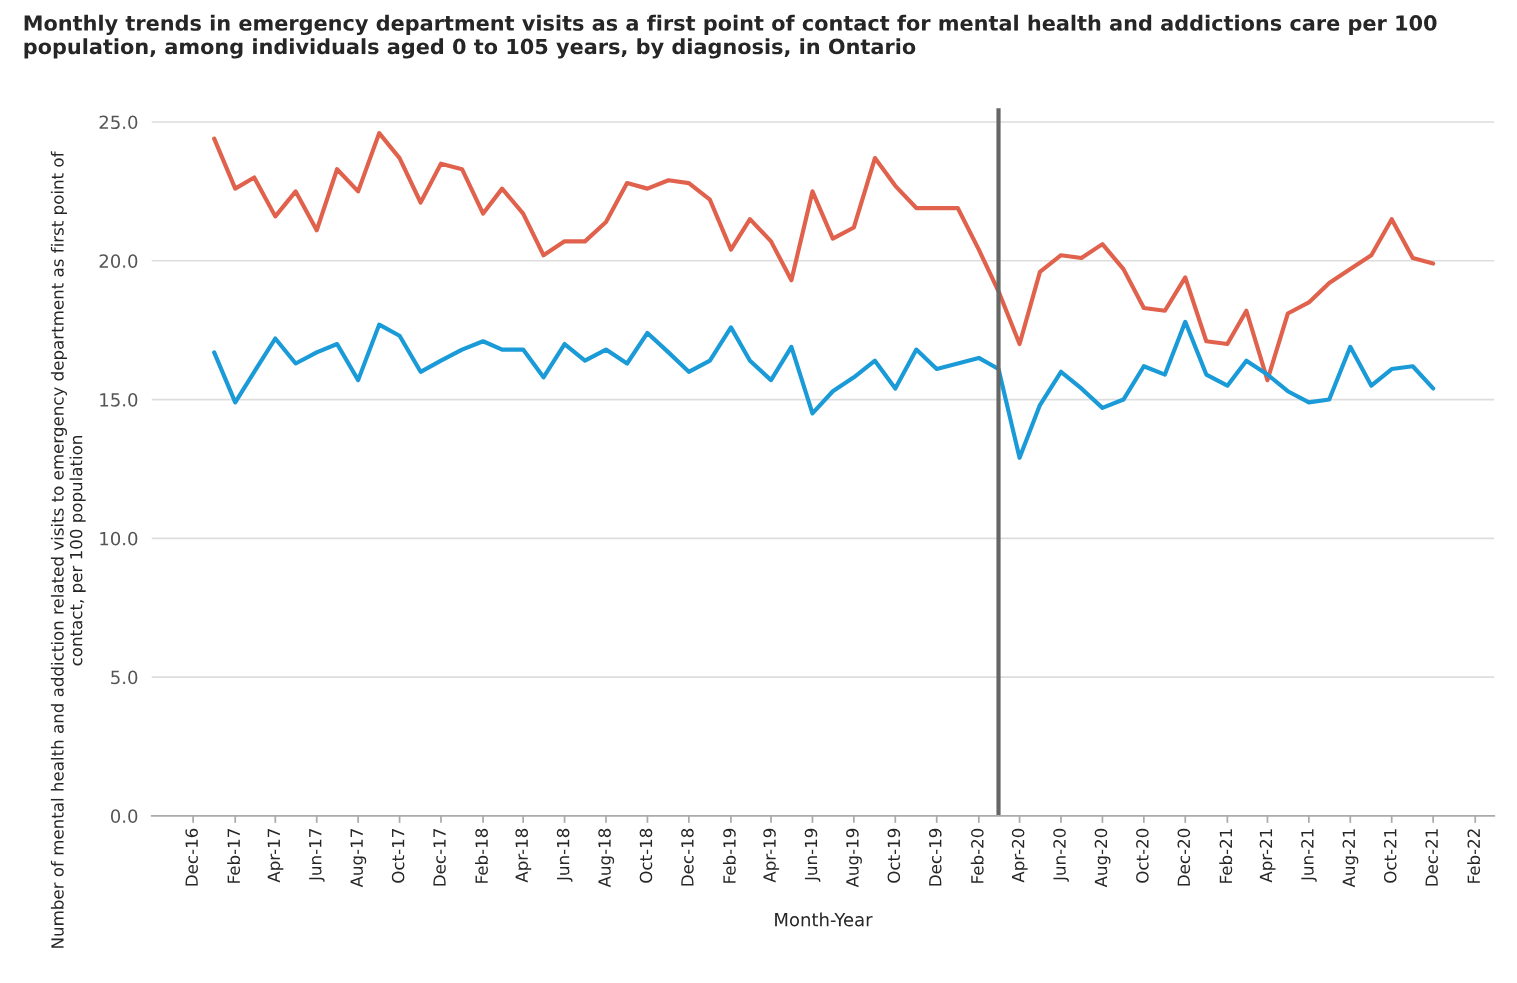  I want to click on y-tick-label: 15.0, so click(119, 400).